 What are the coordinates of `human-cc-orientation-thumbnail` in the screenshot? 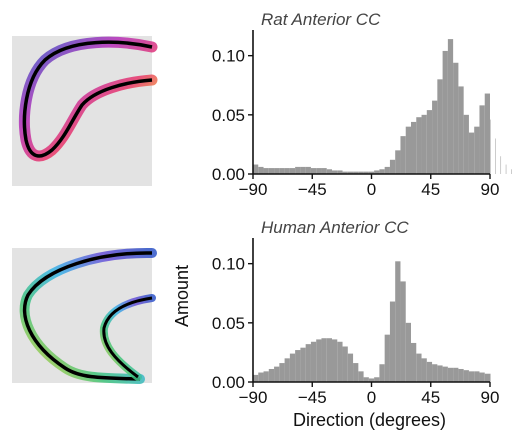 It's located at (84, 315).